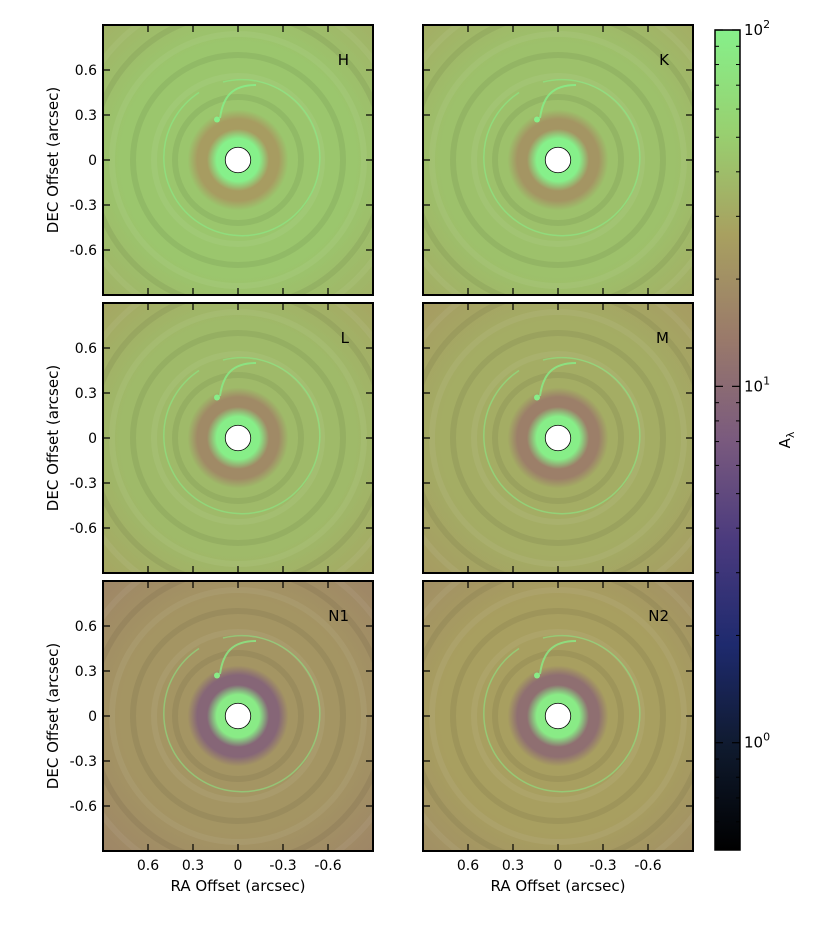  What do you see at coordinates (53, 716) in the screenshot?
I see `y-axis-label-row3: DEC Offset (arcsec)` at bounding box center [53, 716].